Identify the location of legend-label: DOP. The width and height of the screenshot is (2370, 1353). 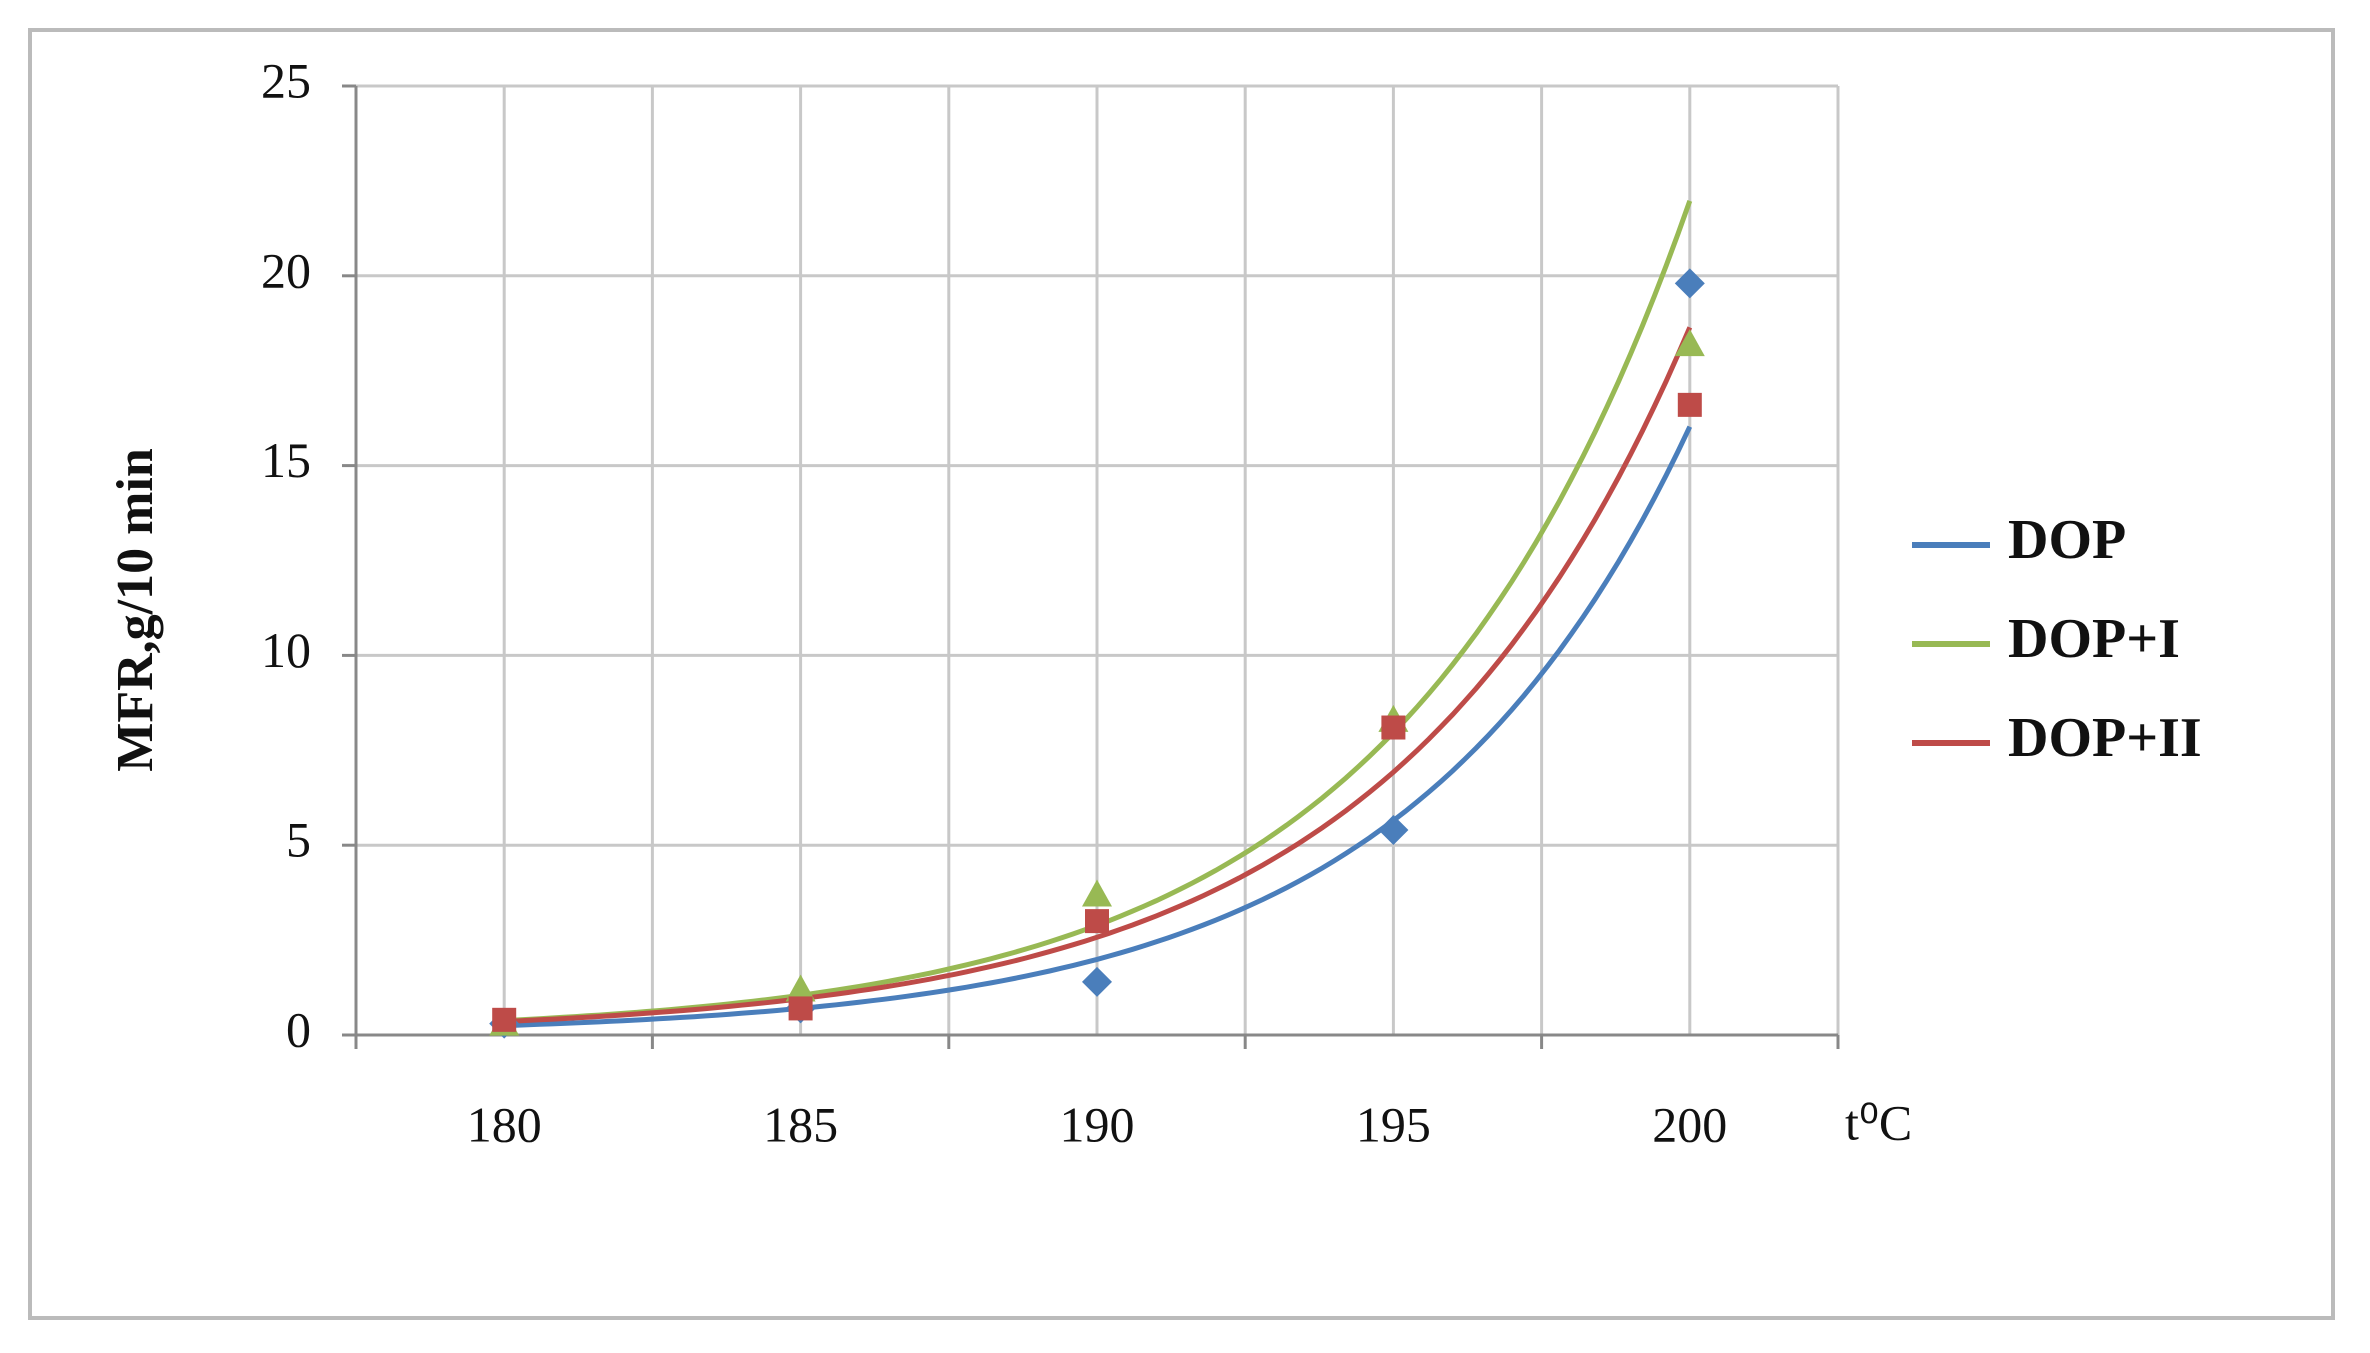
(2067, 540).